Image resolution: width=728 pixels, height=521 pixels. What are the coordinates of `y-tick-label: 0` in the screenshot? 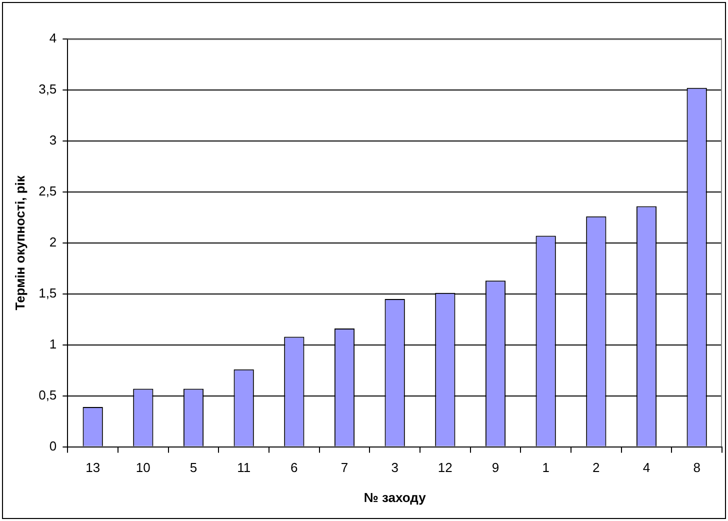 It's located at (53, 446).